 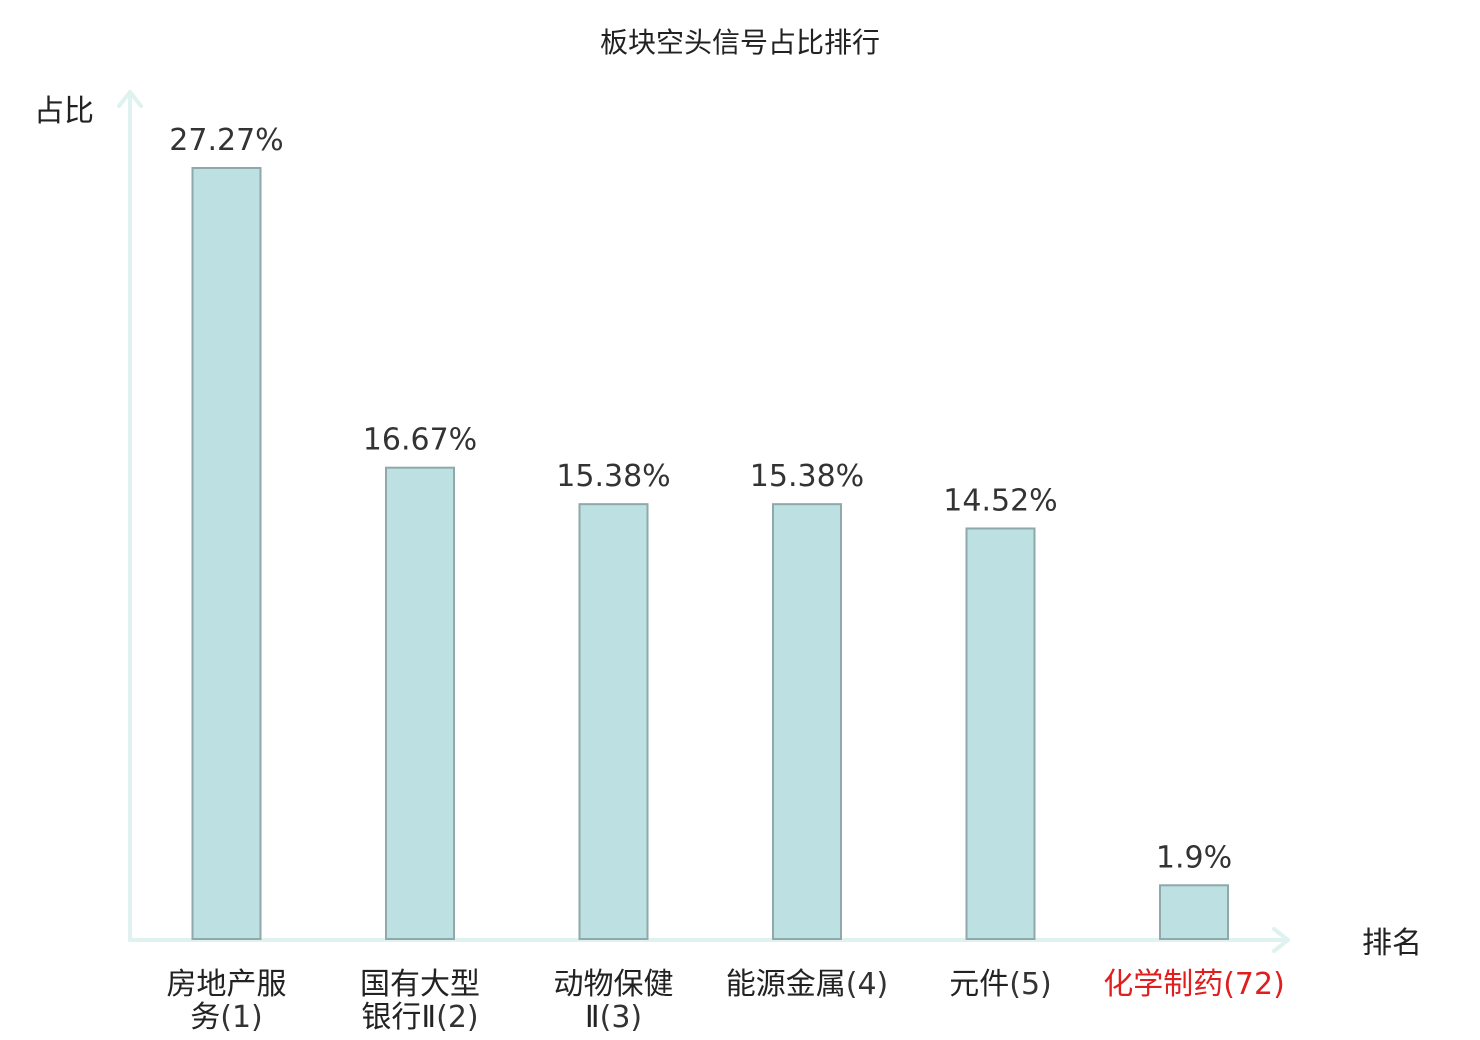 I want to click on value-label-3: 15.38%, so click(x=613, y=476).